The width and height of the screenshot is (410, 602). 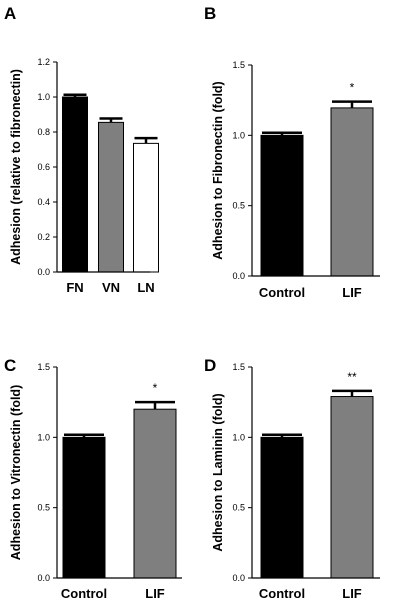 What do you see at coordinates (43, 237) in the screenshot?
I see `y-tick-label: 0.2` at bounding box center [43, 237].